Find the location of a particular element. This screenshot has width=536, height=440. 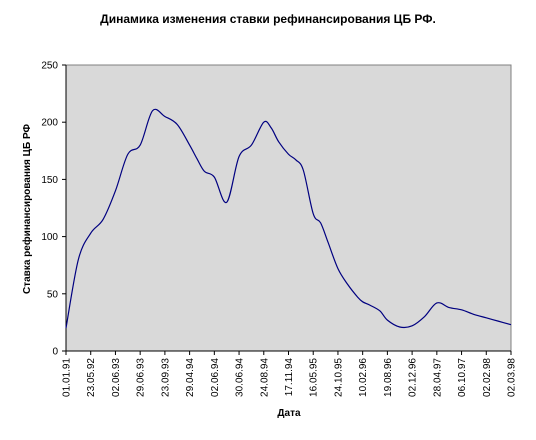

x-tick-label: 02.06.93 is located at coordinates (116, 377).